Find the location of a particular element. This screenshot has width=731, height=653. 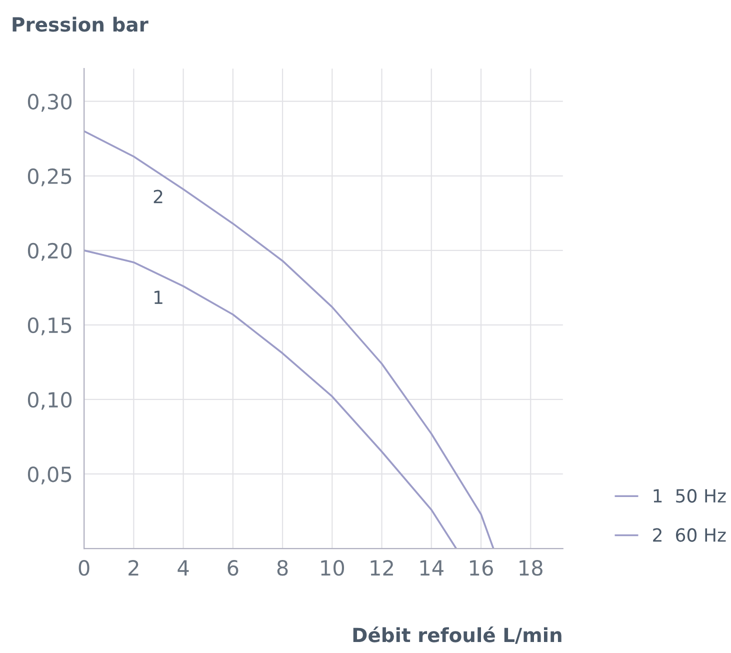

legend-label: 2 60 Hz is located at coordinates (689, 535).